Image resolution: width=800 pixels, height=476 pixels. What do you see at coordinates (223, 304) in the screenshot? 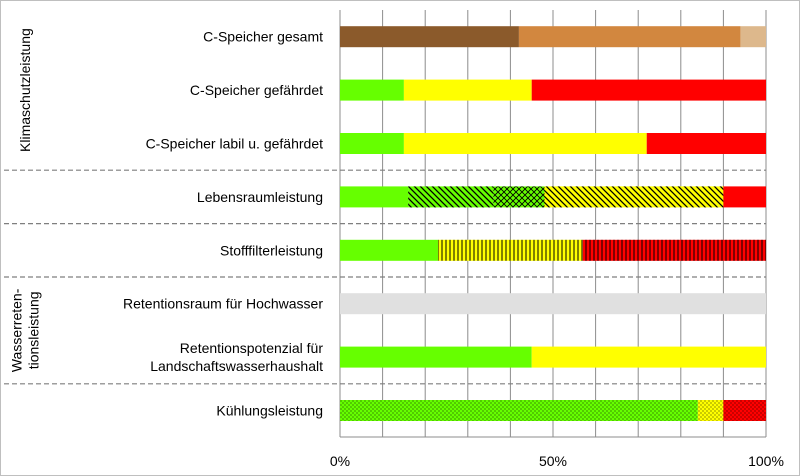
I see `category-label: Retentionsraum für Hochwasser` at bounding box center [223, 304].